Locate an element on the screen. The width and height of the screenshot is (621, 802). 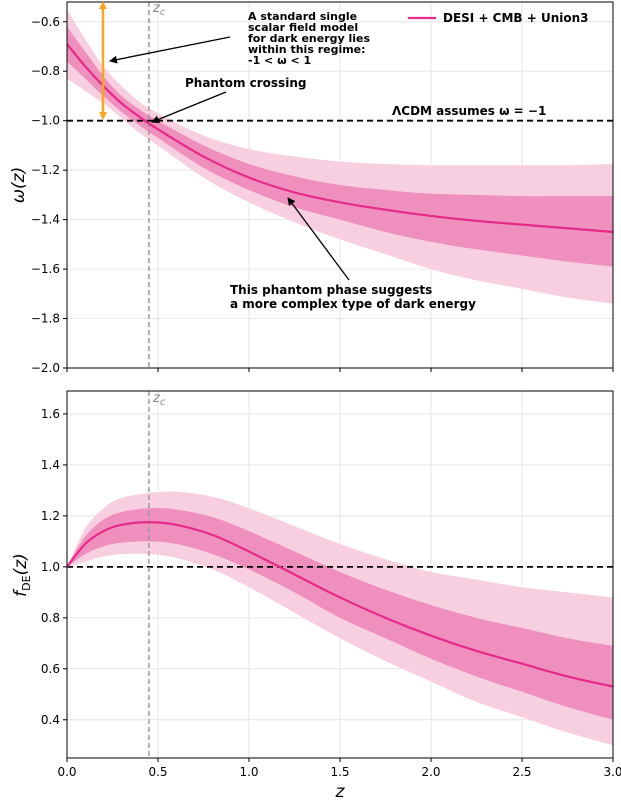
bottom-xlabel: z is located at coordinates (340, 792).